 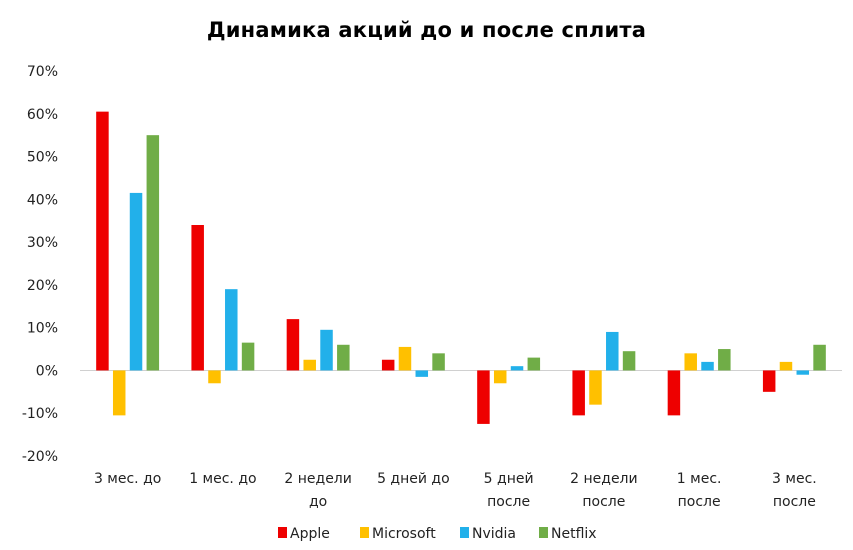 I want to click on x-category-label: 3 мес. до, so click(x=127, y=479).